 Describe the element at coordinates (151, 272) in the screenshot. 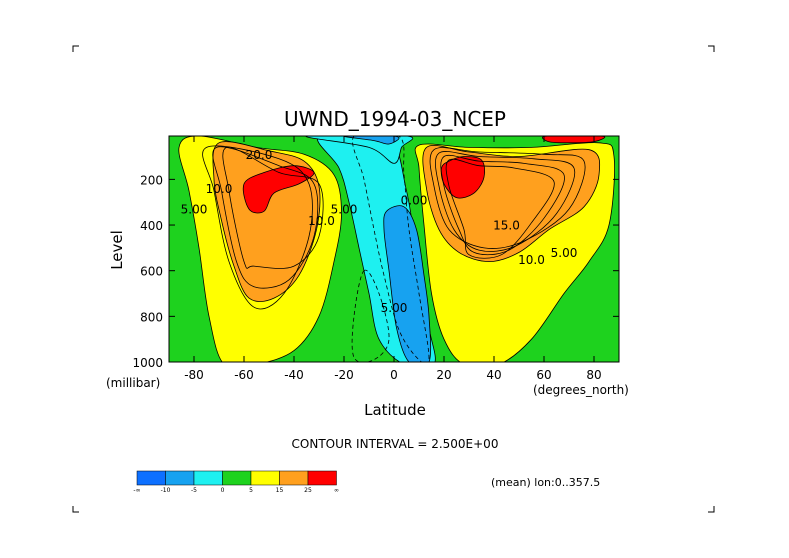

I see `y-tick-label: 600` at that location.